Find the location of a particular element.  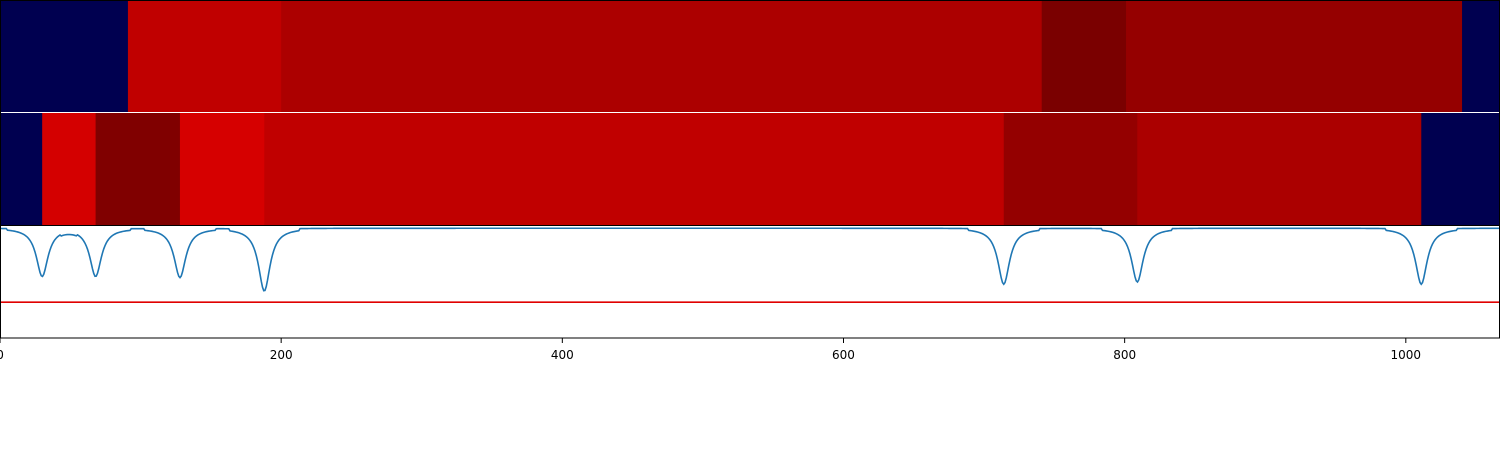

x-axis: 0 200 400 600 800 1000 is located at coordinates (710, 350).